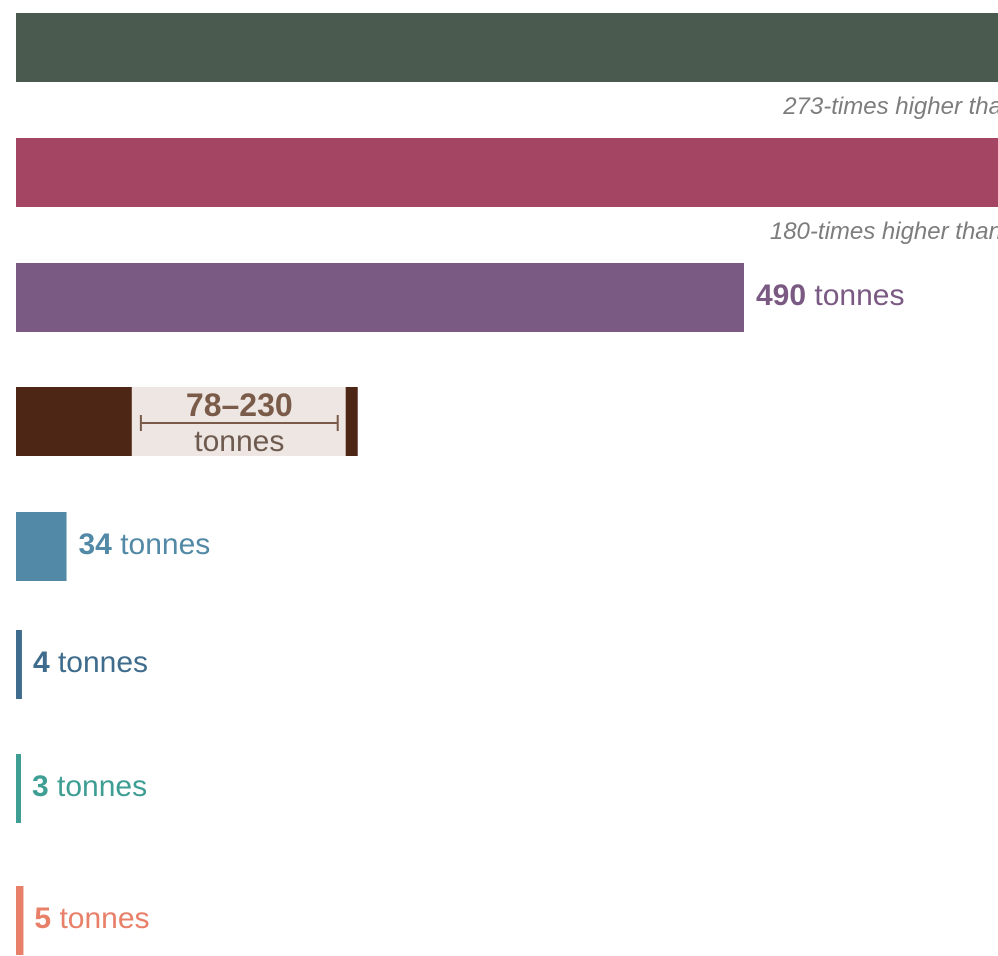  Describe the element at coordinates (781, 295) in the screenshot. I see `value-number: 490` at that location.